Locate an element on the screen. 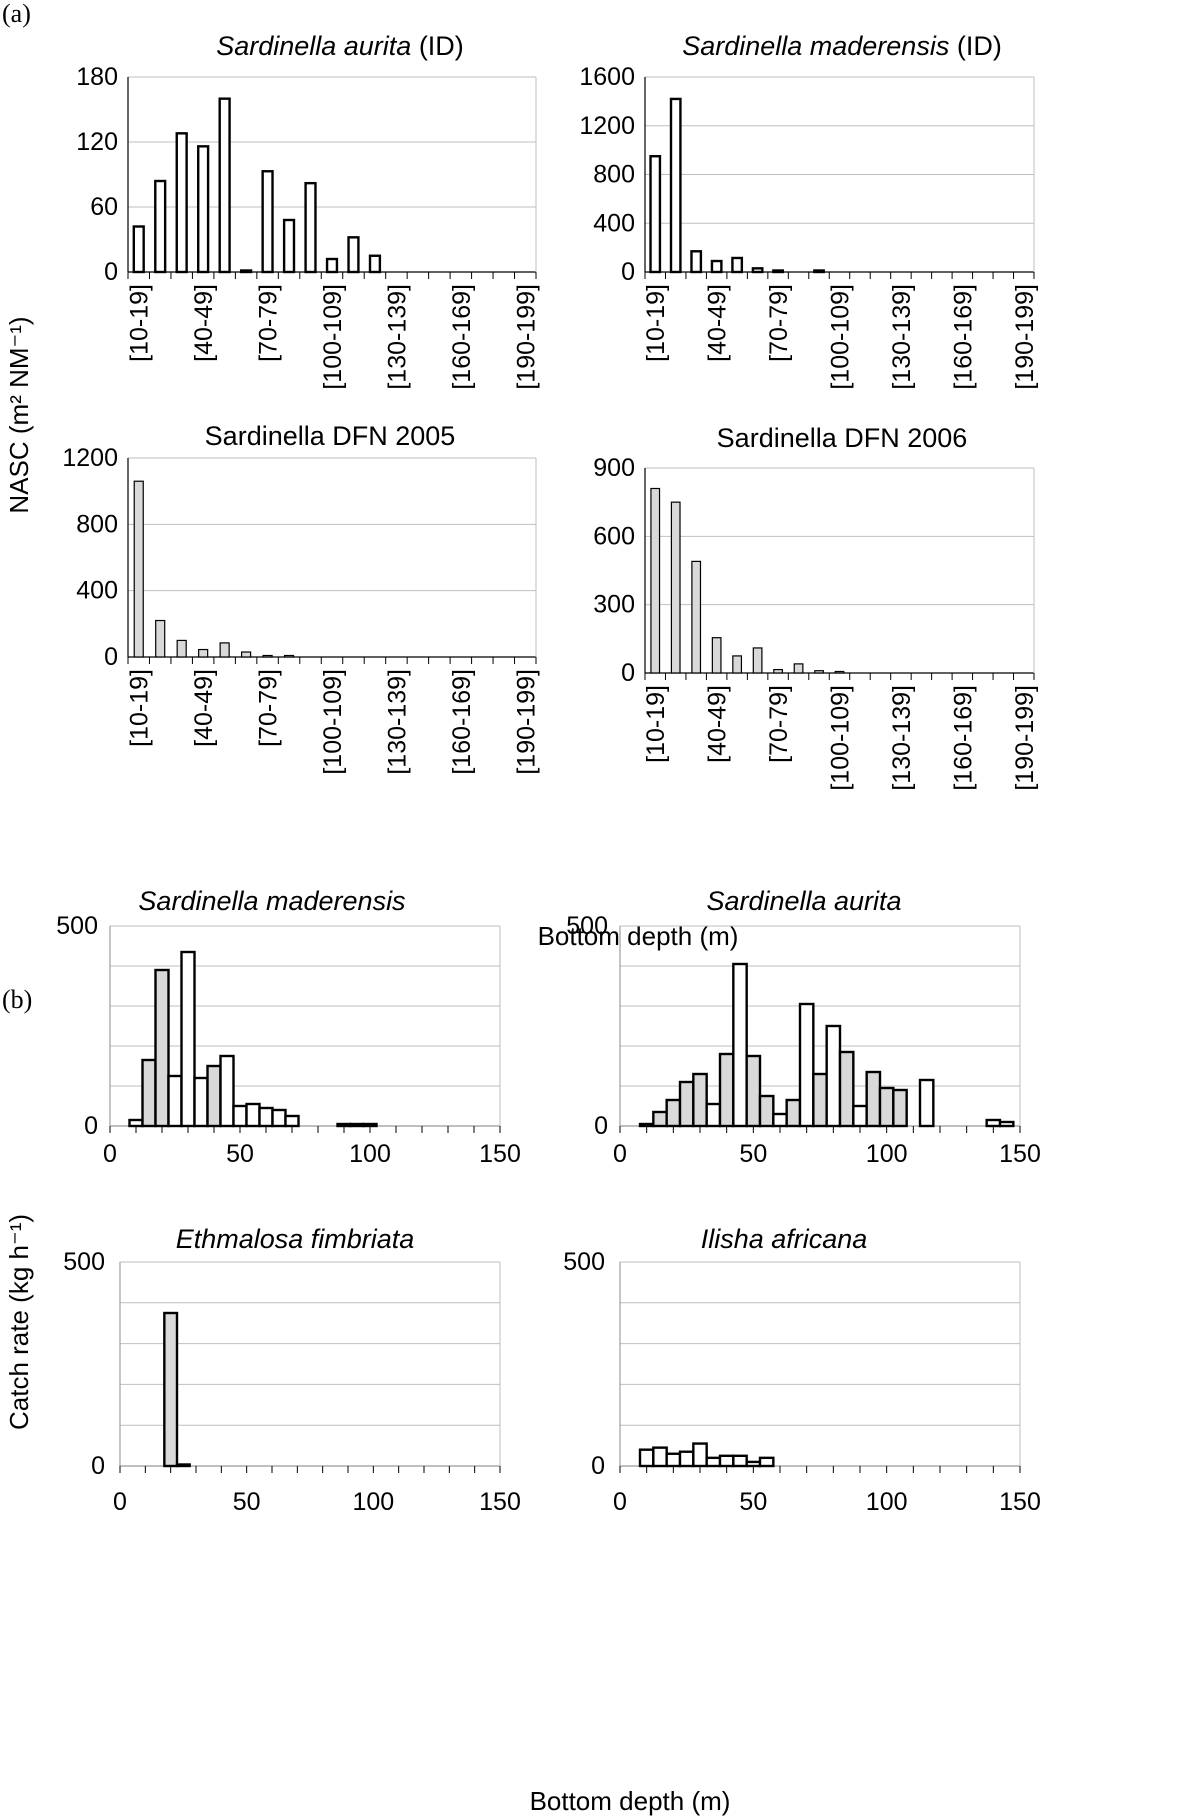 The image size is (1200, 1818). chart-b1: Sardinella maderensis 0 500 0 50 100 150 is located at coordinates (288, 1027).